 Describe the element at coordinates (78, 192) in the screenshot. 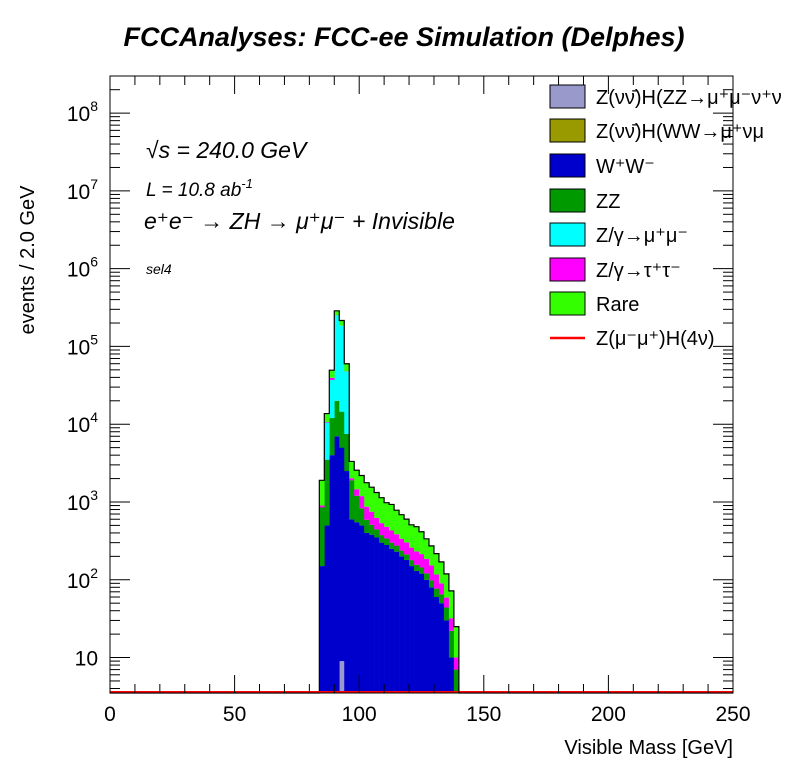

I see `y-tick-base-6: 10` at that location.